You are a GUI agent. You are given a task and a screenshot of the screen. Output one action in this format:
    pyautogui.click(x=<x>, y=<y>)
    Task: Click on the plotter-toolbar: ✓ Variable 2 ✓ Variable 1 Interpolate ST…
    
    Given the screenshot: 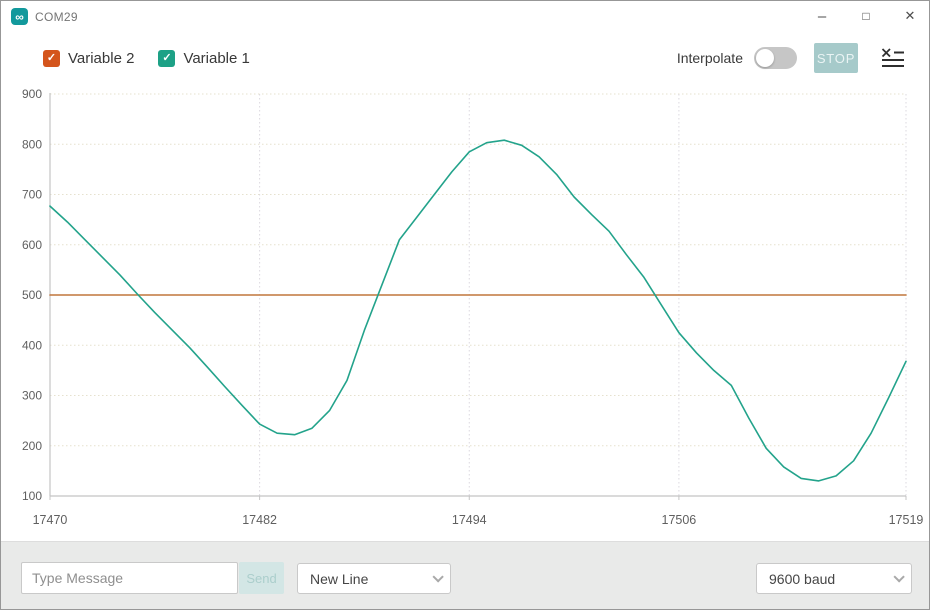 What is the action you would take?
    pyautogui.click(x=465, y=58)
    